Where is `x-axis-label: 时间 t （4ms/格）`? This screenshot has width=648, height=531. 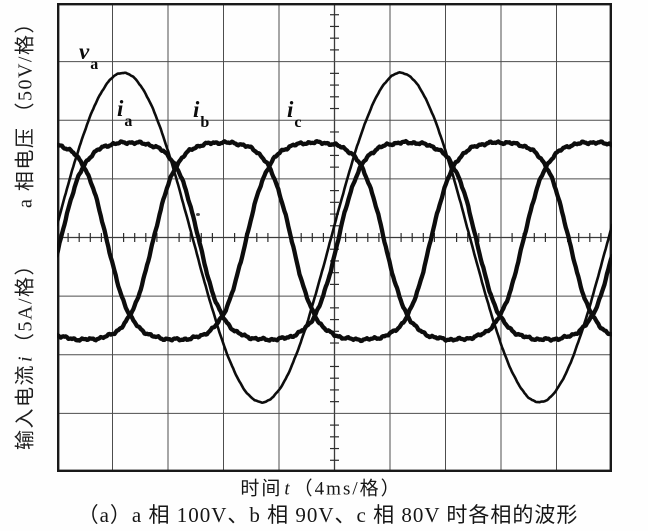 x-axis-label: 时间 t （4ms/格） is located at coordinates (320, 487).